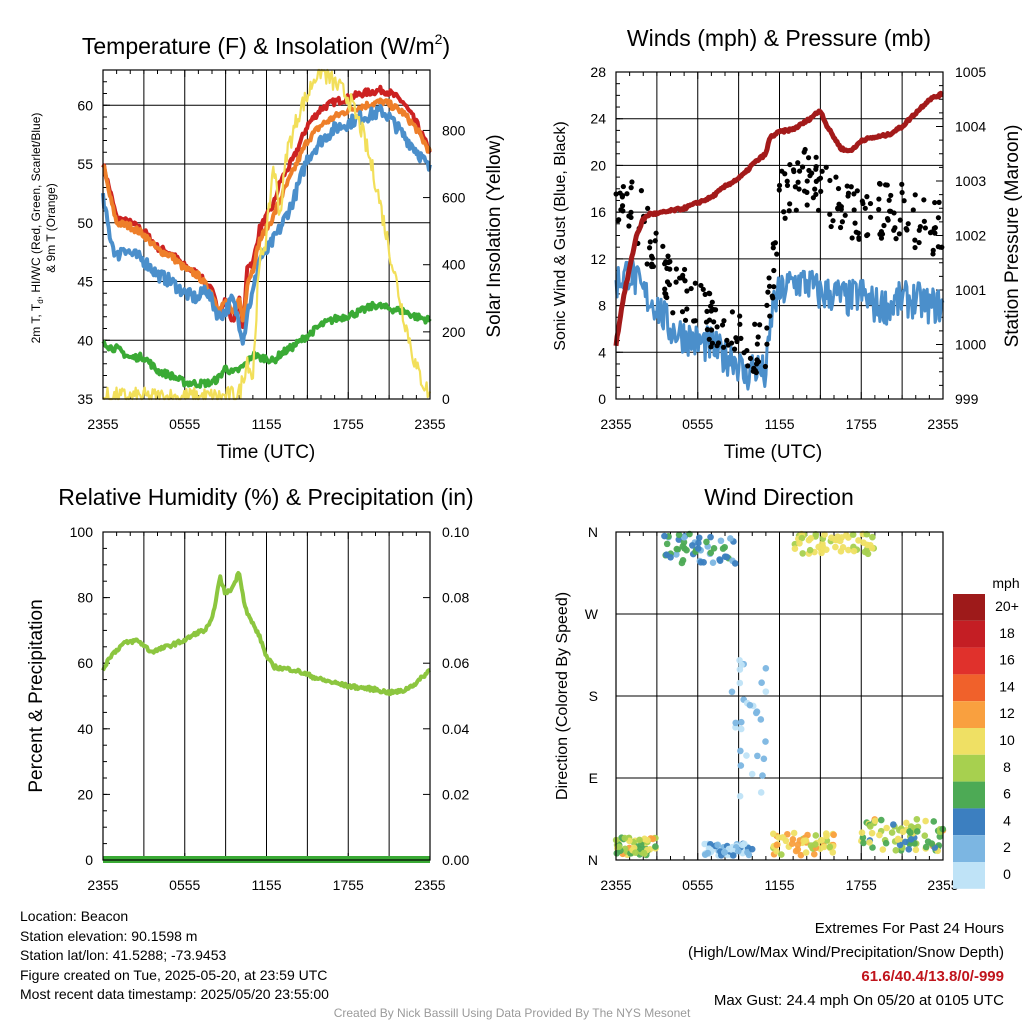 The width and height of the screenshot is (1024, 1024). I want to click on solar-insolation-line, so click(267, 234).